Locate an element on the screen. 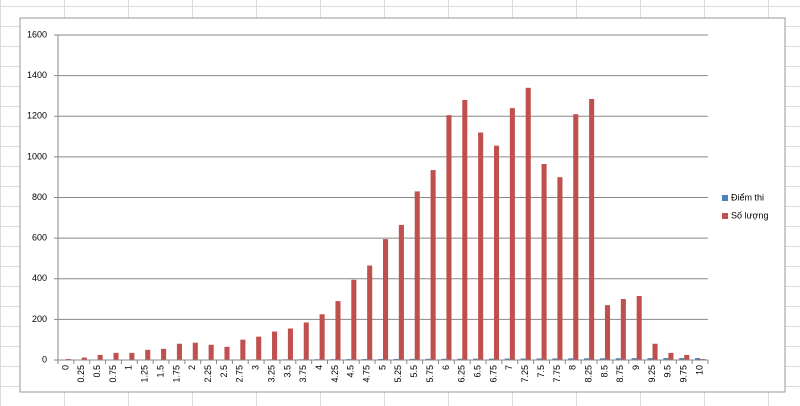  y-tick-label: 200 is located at coordinates (39, 319).